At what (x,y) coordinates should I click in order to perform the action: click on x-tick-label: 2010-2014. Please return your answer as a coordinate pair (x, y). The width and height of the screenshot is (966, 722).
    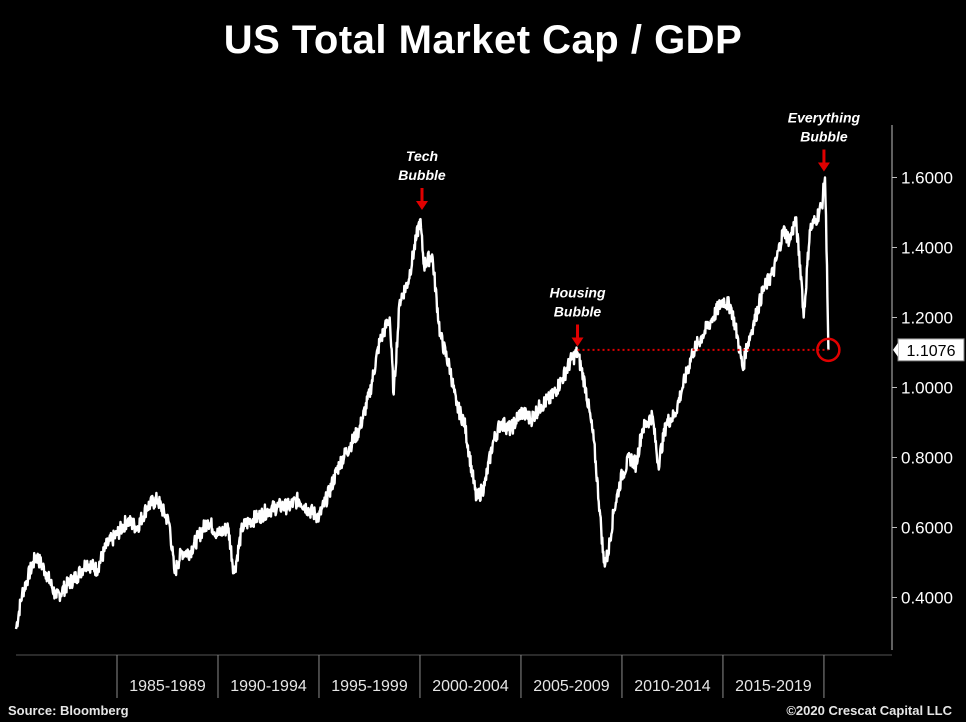
    Looking at the image, I should click on (672, 686).